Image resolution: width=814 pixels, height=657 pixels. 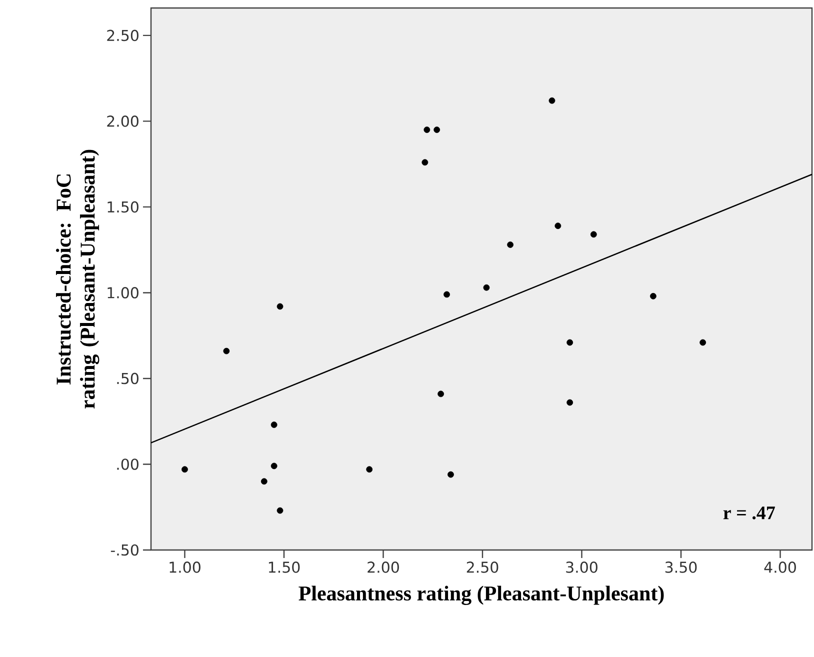 What do you see at coordinates (123, 292) in the screenshot?
I see `y-tick-label: 1.00` at bounding box center [123, 292].